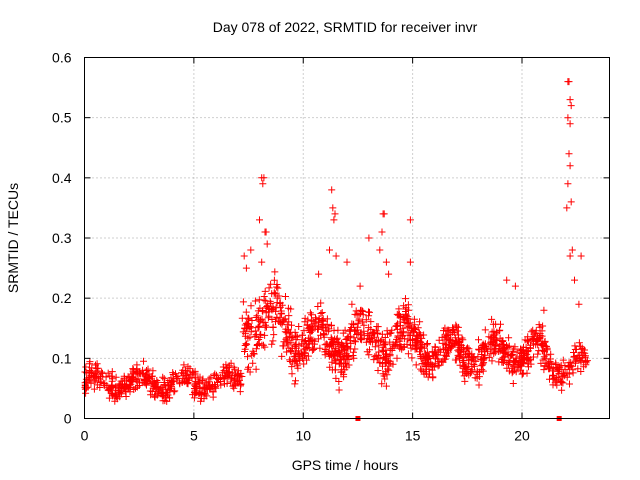 This screenshot has height=480, width=640. I want to click on x-tick-label: 20, so click(522, 436).